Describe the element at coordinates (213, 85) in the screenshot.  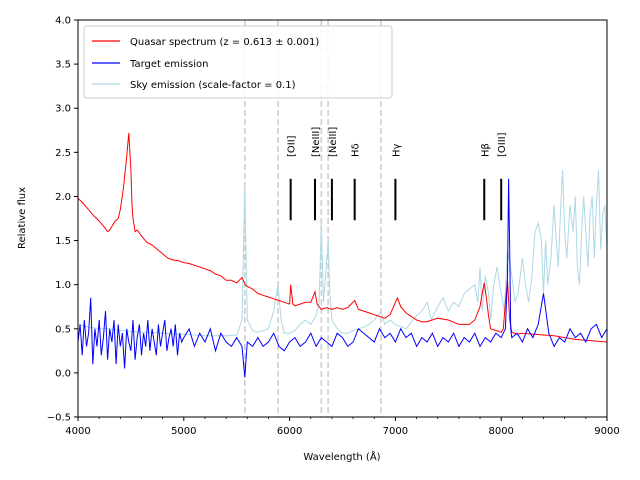
I see `legend-label-sky: Sky emission (scale-factor = 0.1)` at that location.